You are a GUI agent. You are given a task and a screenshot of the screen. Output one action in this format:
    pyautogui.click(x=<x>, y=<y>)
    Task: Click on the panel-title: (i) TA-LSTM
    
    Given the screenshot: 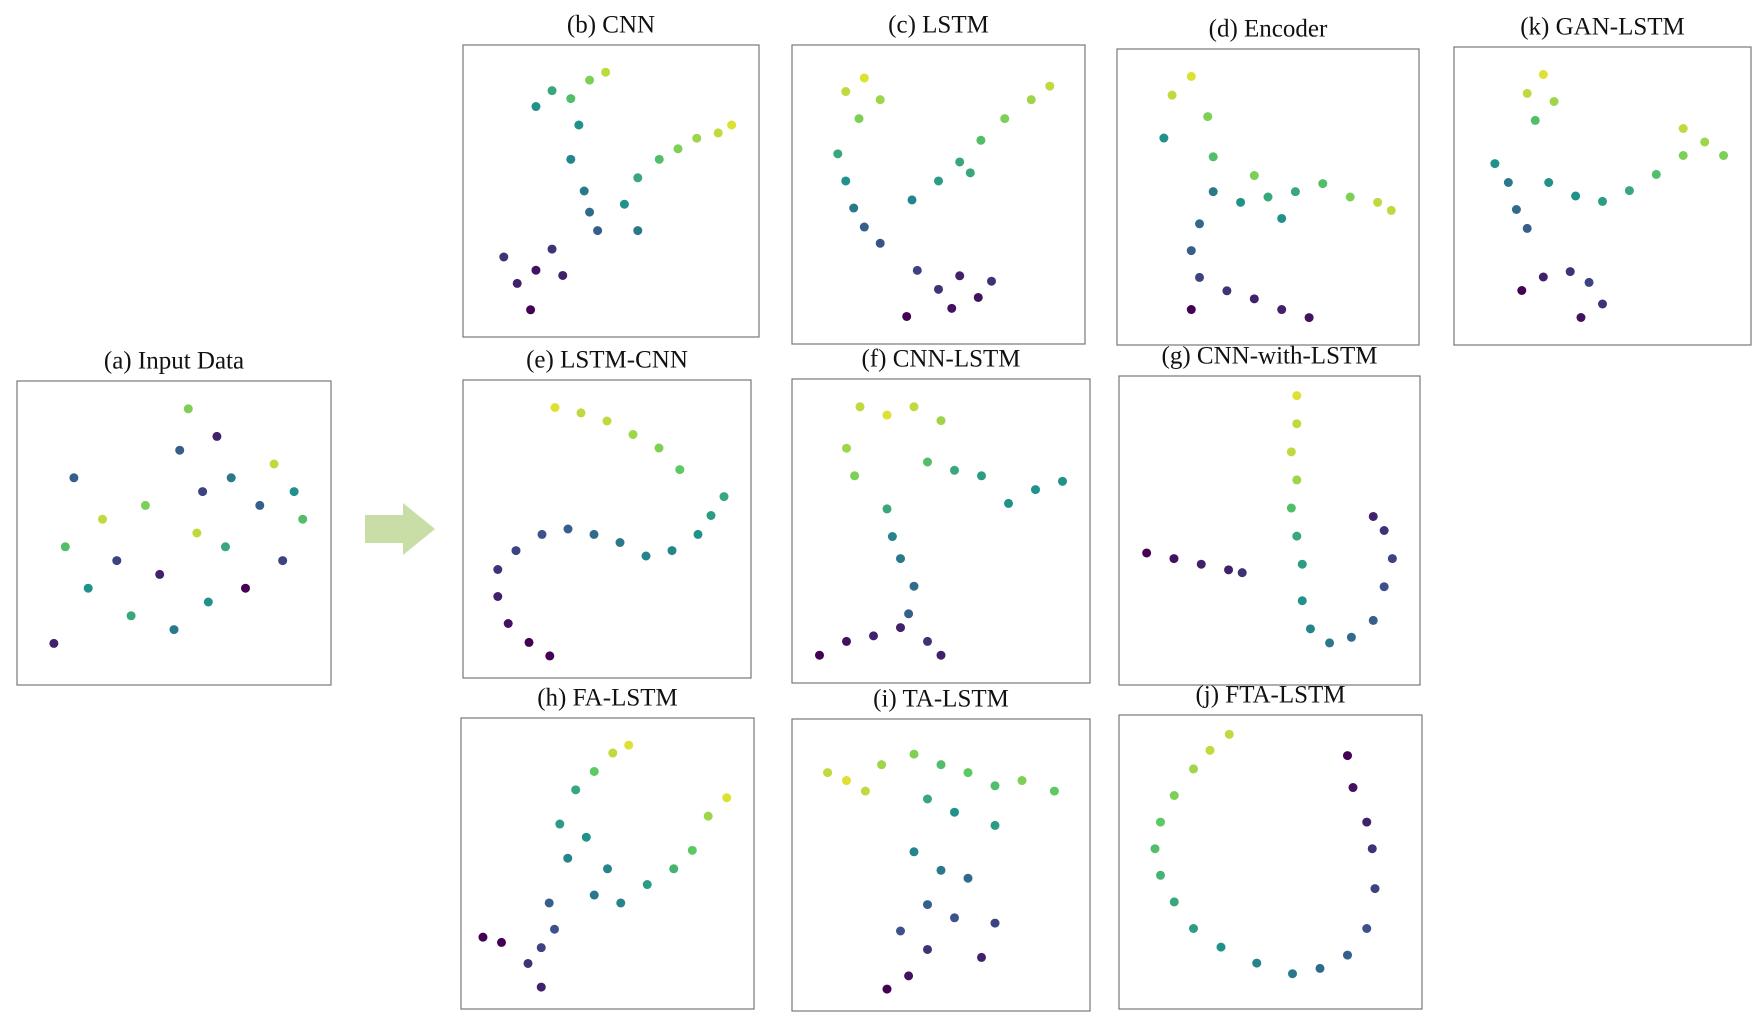 What is the action you would take?
    pyautogui.click(x=941, y=699)
    